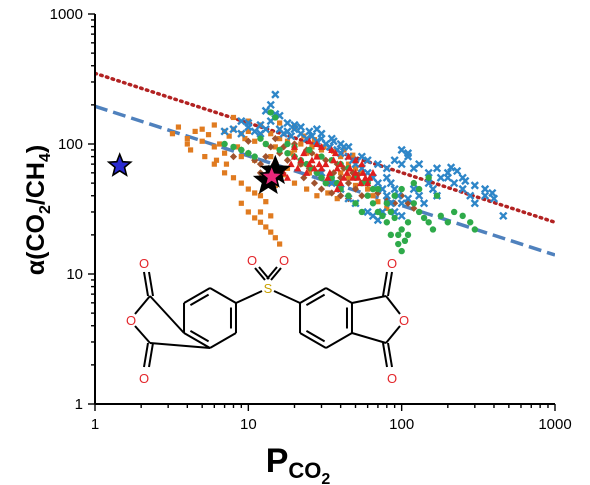  I want to click on y-tick-label: 100, so click(70, 144).